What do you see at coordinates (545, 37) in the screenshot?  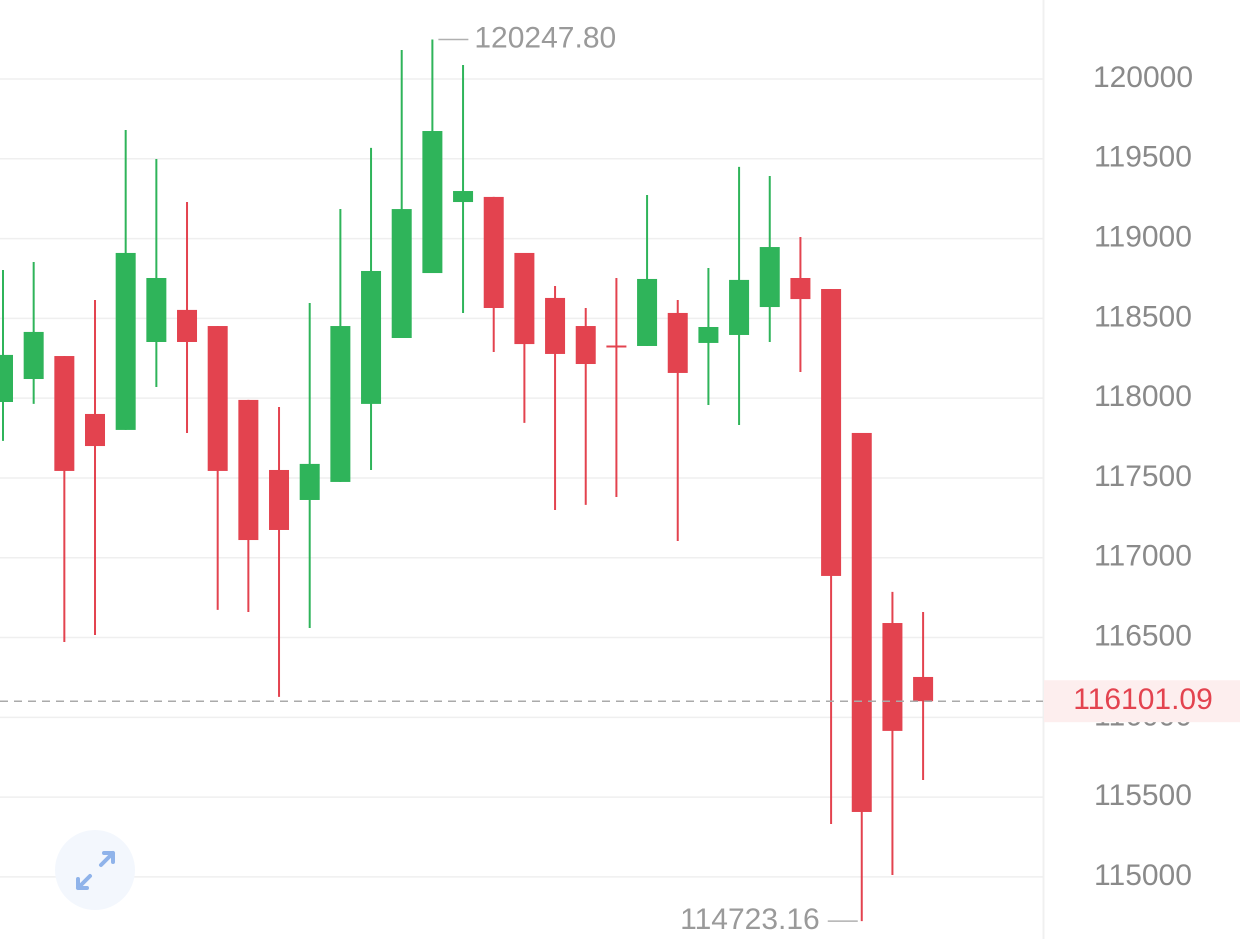 I see `high-label: 120247.80` at bounding box center [545, 37].